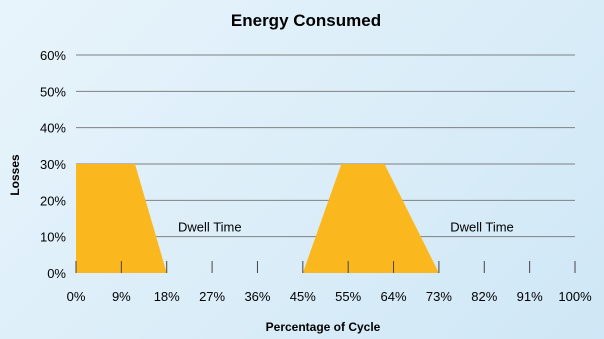  I want to click on y-tick-label: 20%, so click(53, 200).